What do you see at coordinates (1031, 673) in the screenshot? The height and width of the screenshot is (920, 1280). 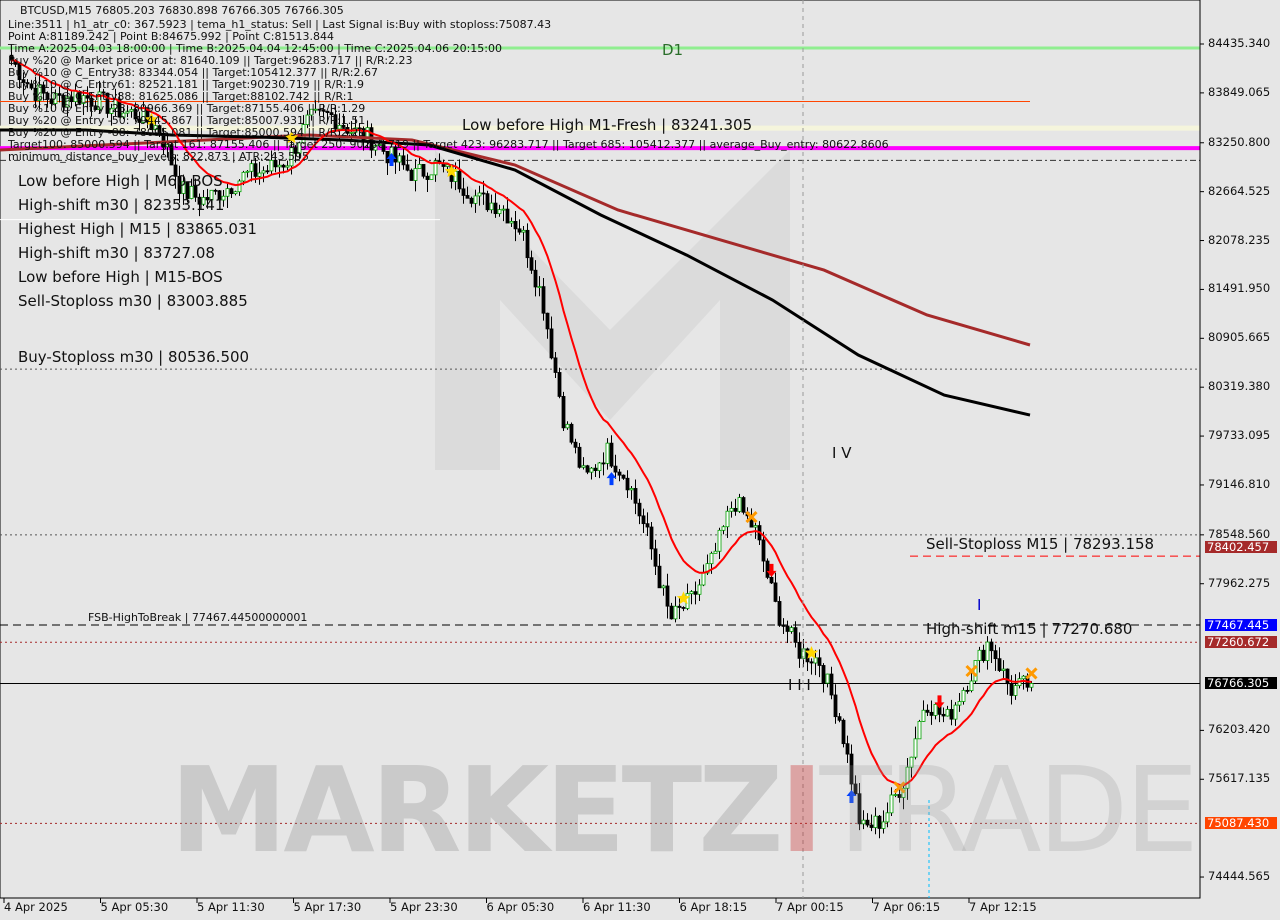 I see `signal-x-icon` at bounding box center [1031, 673].